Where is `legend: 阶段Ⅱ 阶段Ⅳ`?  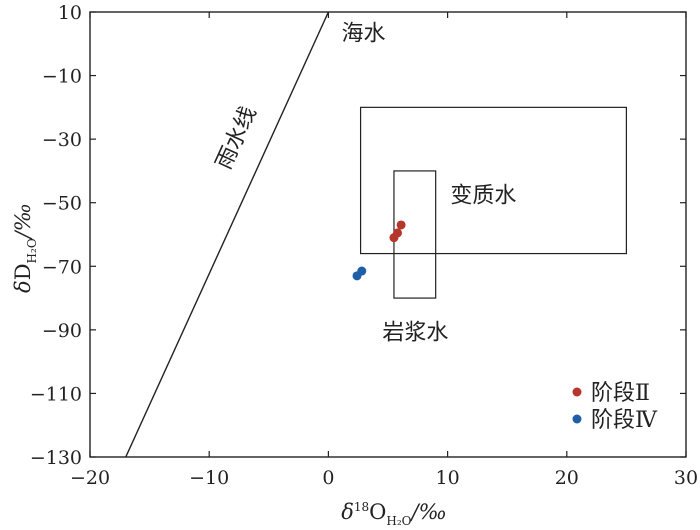 legend: 阶段Ⅱ 阶段Ⅳ is located at coordinates (615, 407).